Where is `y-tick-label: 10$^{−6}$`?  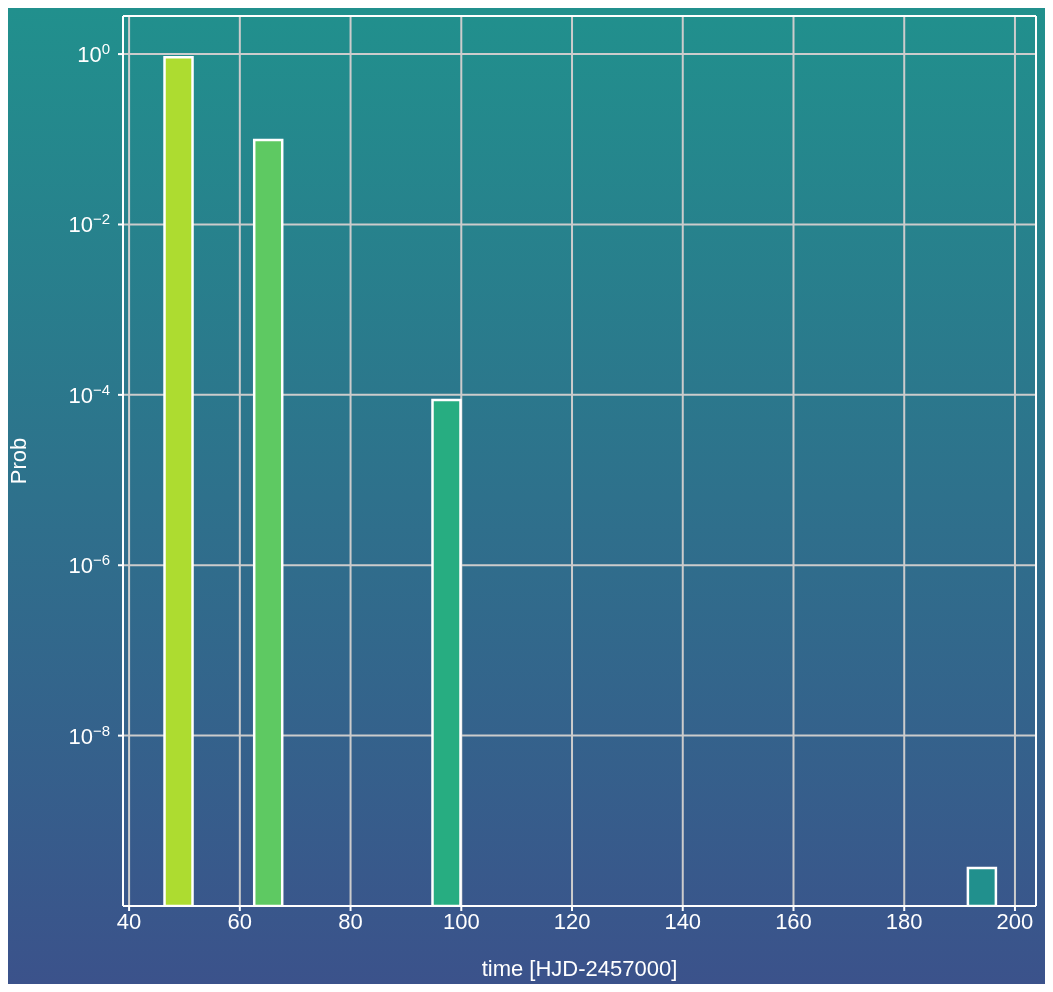 y-tick-label: 10$^{−6}$ is located at coordinates (89, 564).